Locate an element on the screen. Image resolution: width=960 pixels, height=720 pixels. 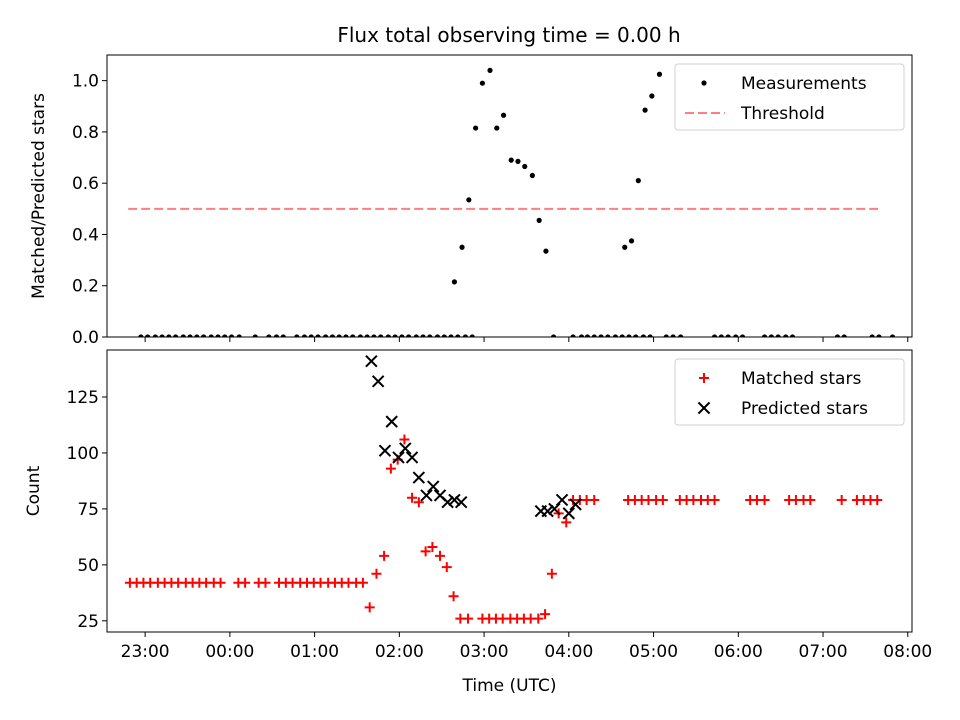
bottom-y-axis-label: Count is located at coordinates (34, 490).